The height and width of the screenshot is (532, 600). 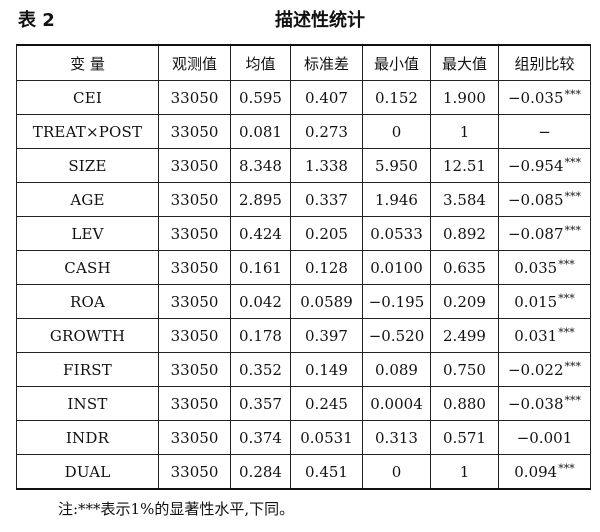 I want to click on cell-std-dev: 0.0531, so click(x=326, y=437).